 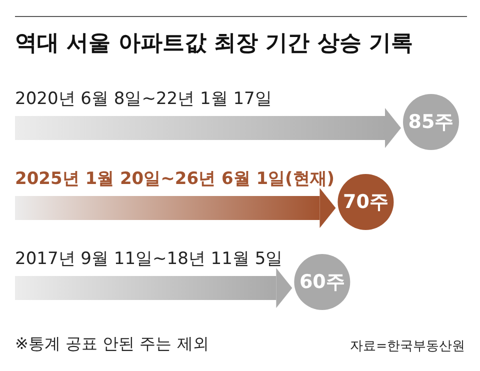 I want to click on data-label: 85주, so click(x=431, y=122).